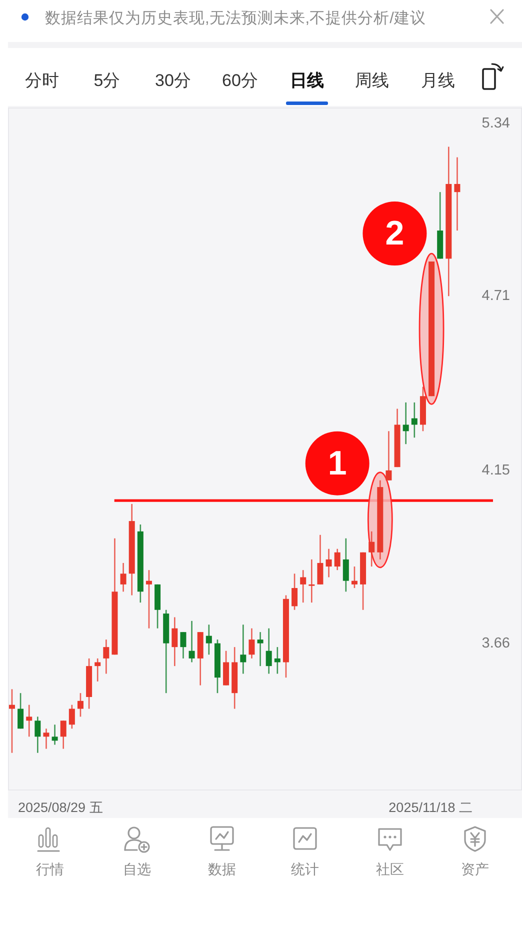  Describe the element at coordinates (496, 296) in the screenshot. I see `y-tick-label: 4.71` at that location.